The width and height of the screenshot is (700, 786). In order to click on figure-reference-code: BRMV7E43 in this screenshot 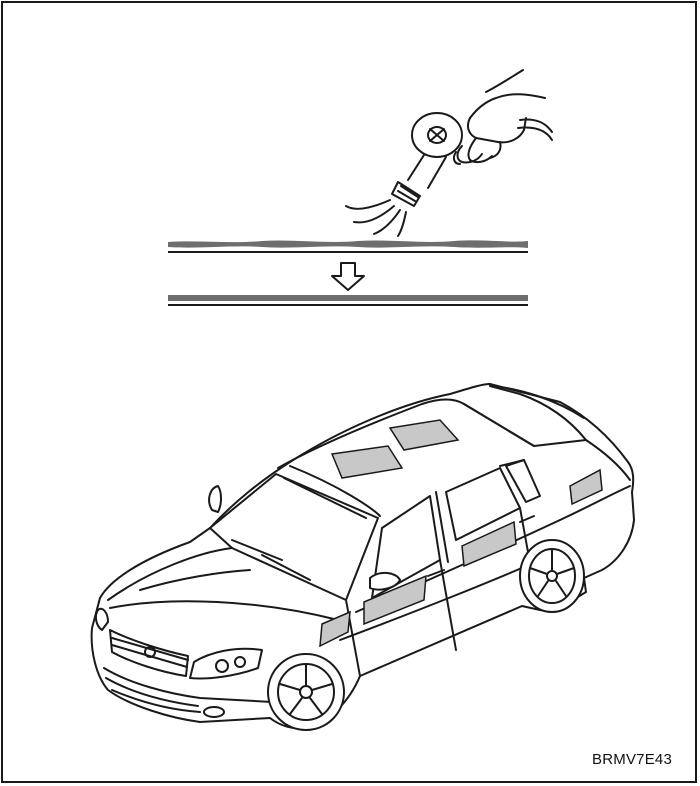, I will do `click(632, 759)`.